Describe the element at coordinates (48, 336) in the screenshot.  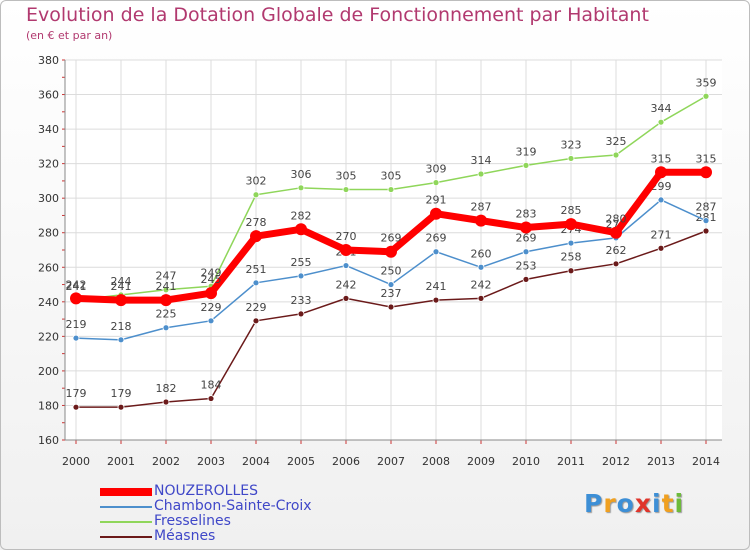
I see `y-tick-label: 220` at that location.